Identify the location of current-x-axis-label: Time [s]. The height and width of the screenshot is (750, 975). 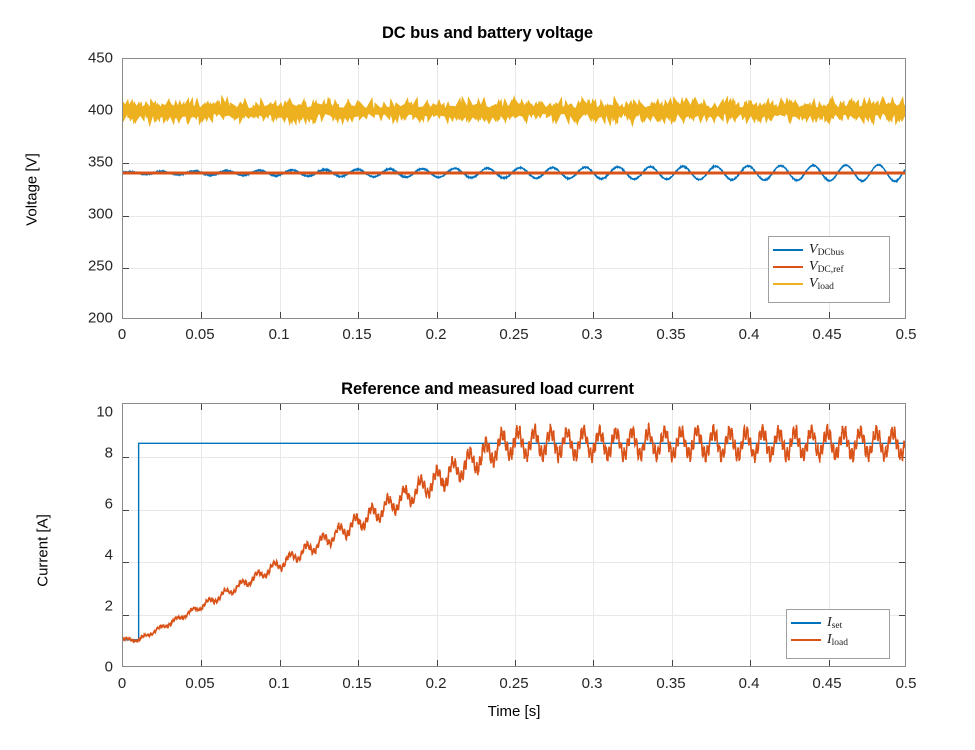
(514, 711).